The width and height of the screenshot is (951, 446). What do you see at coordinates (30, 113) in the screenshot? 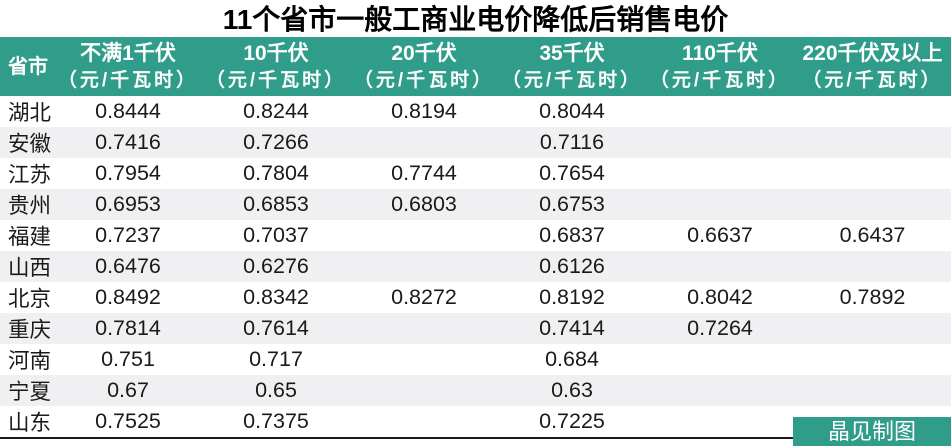
I see `province-cell: 湖北` at bounding box center [30, 113].